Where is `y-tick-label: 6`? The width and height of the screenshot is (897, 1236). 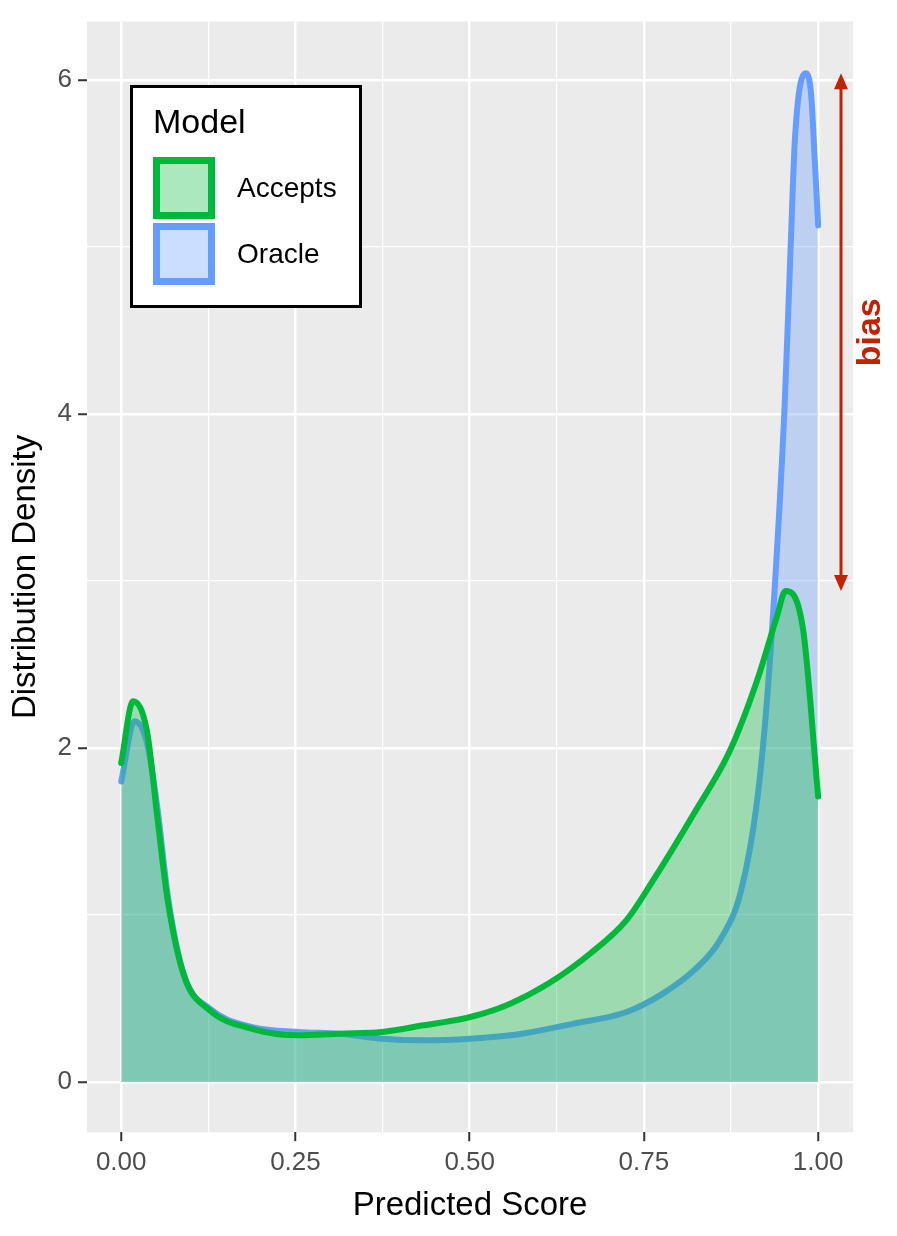
y-tick-label: 6 is located at coordinates (65, 78).